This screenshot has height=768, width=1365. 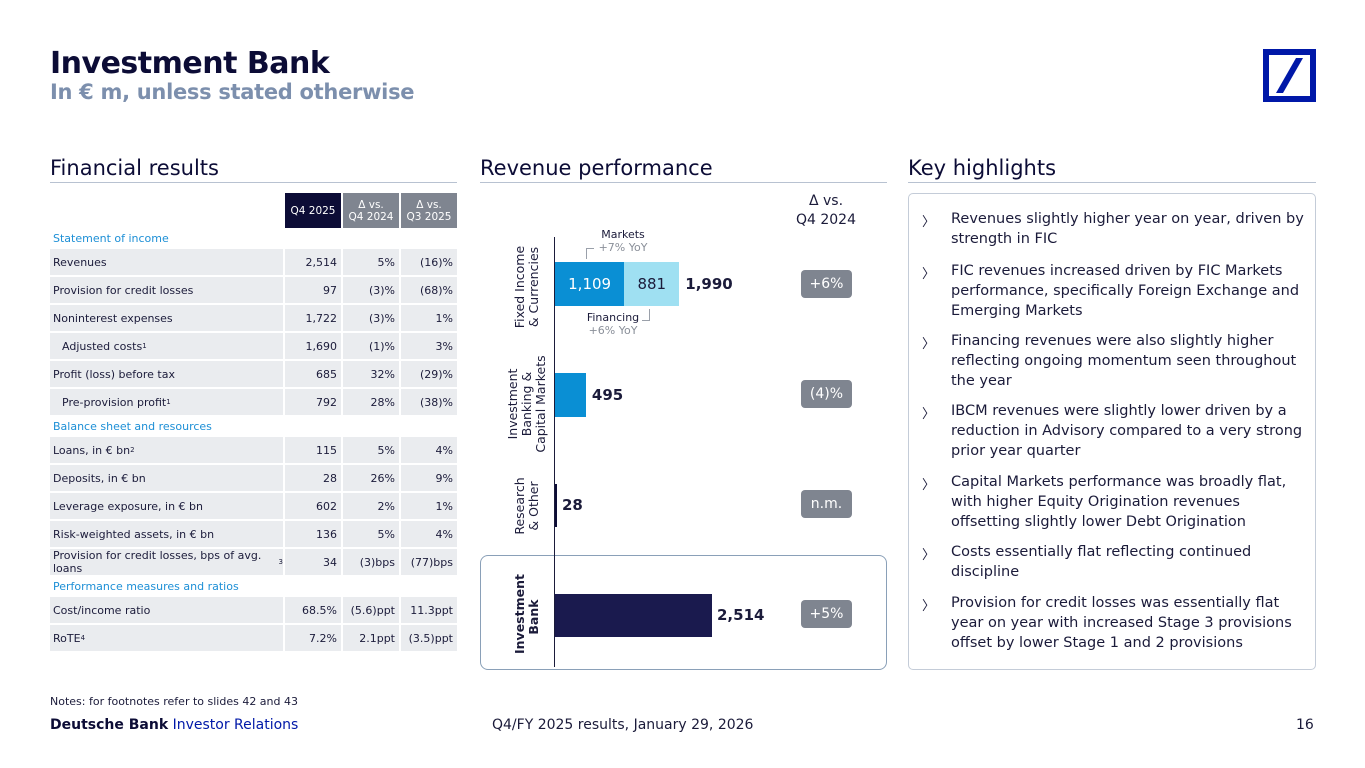 I want to click on table-header: Q4 2025 Δ vs. Q4 2024 Δ vs. Q3 2025, so click(x=253, y=210).